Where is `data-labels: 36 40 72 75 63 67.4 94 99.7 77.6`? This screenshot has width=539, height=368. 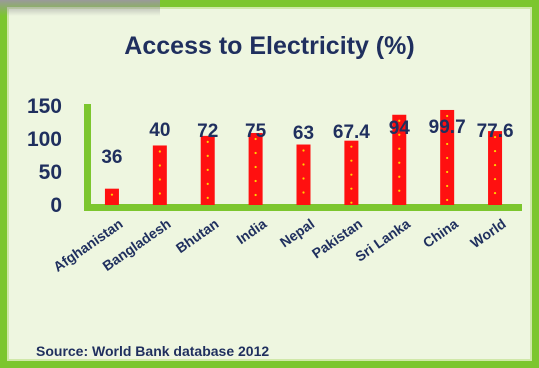
data-labels: 36 40 72 75 63 67.4 94 99.7 77.6 is located at coordinates (307, 142).